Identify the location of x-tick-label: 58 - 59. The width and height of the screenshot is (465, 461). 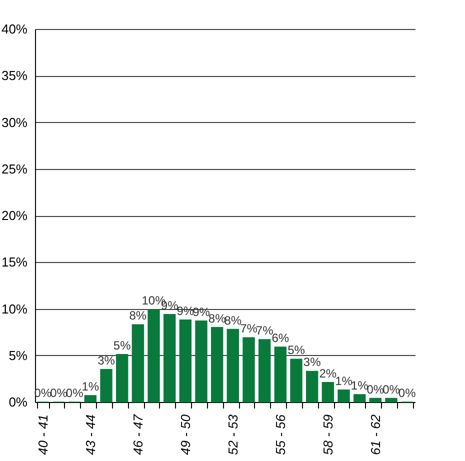
(328, 434).